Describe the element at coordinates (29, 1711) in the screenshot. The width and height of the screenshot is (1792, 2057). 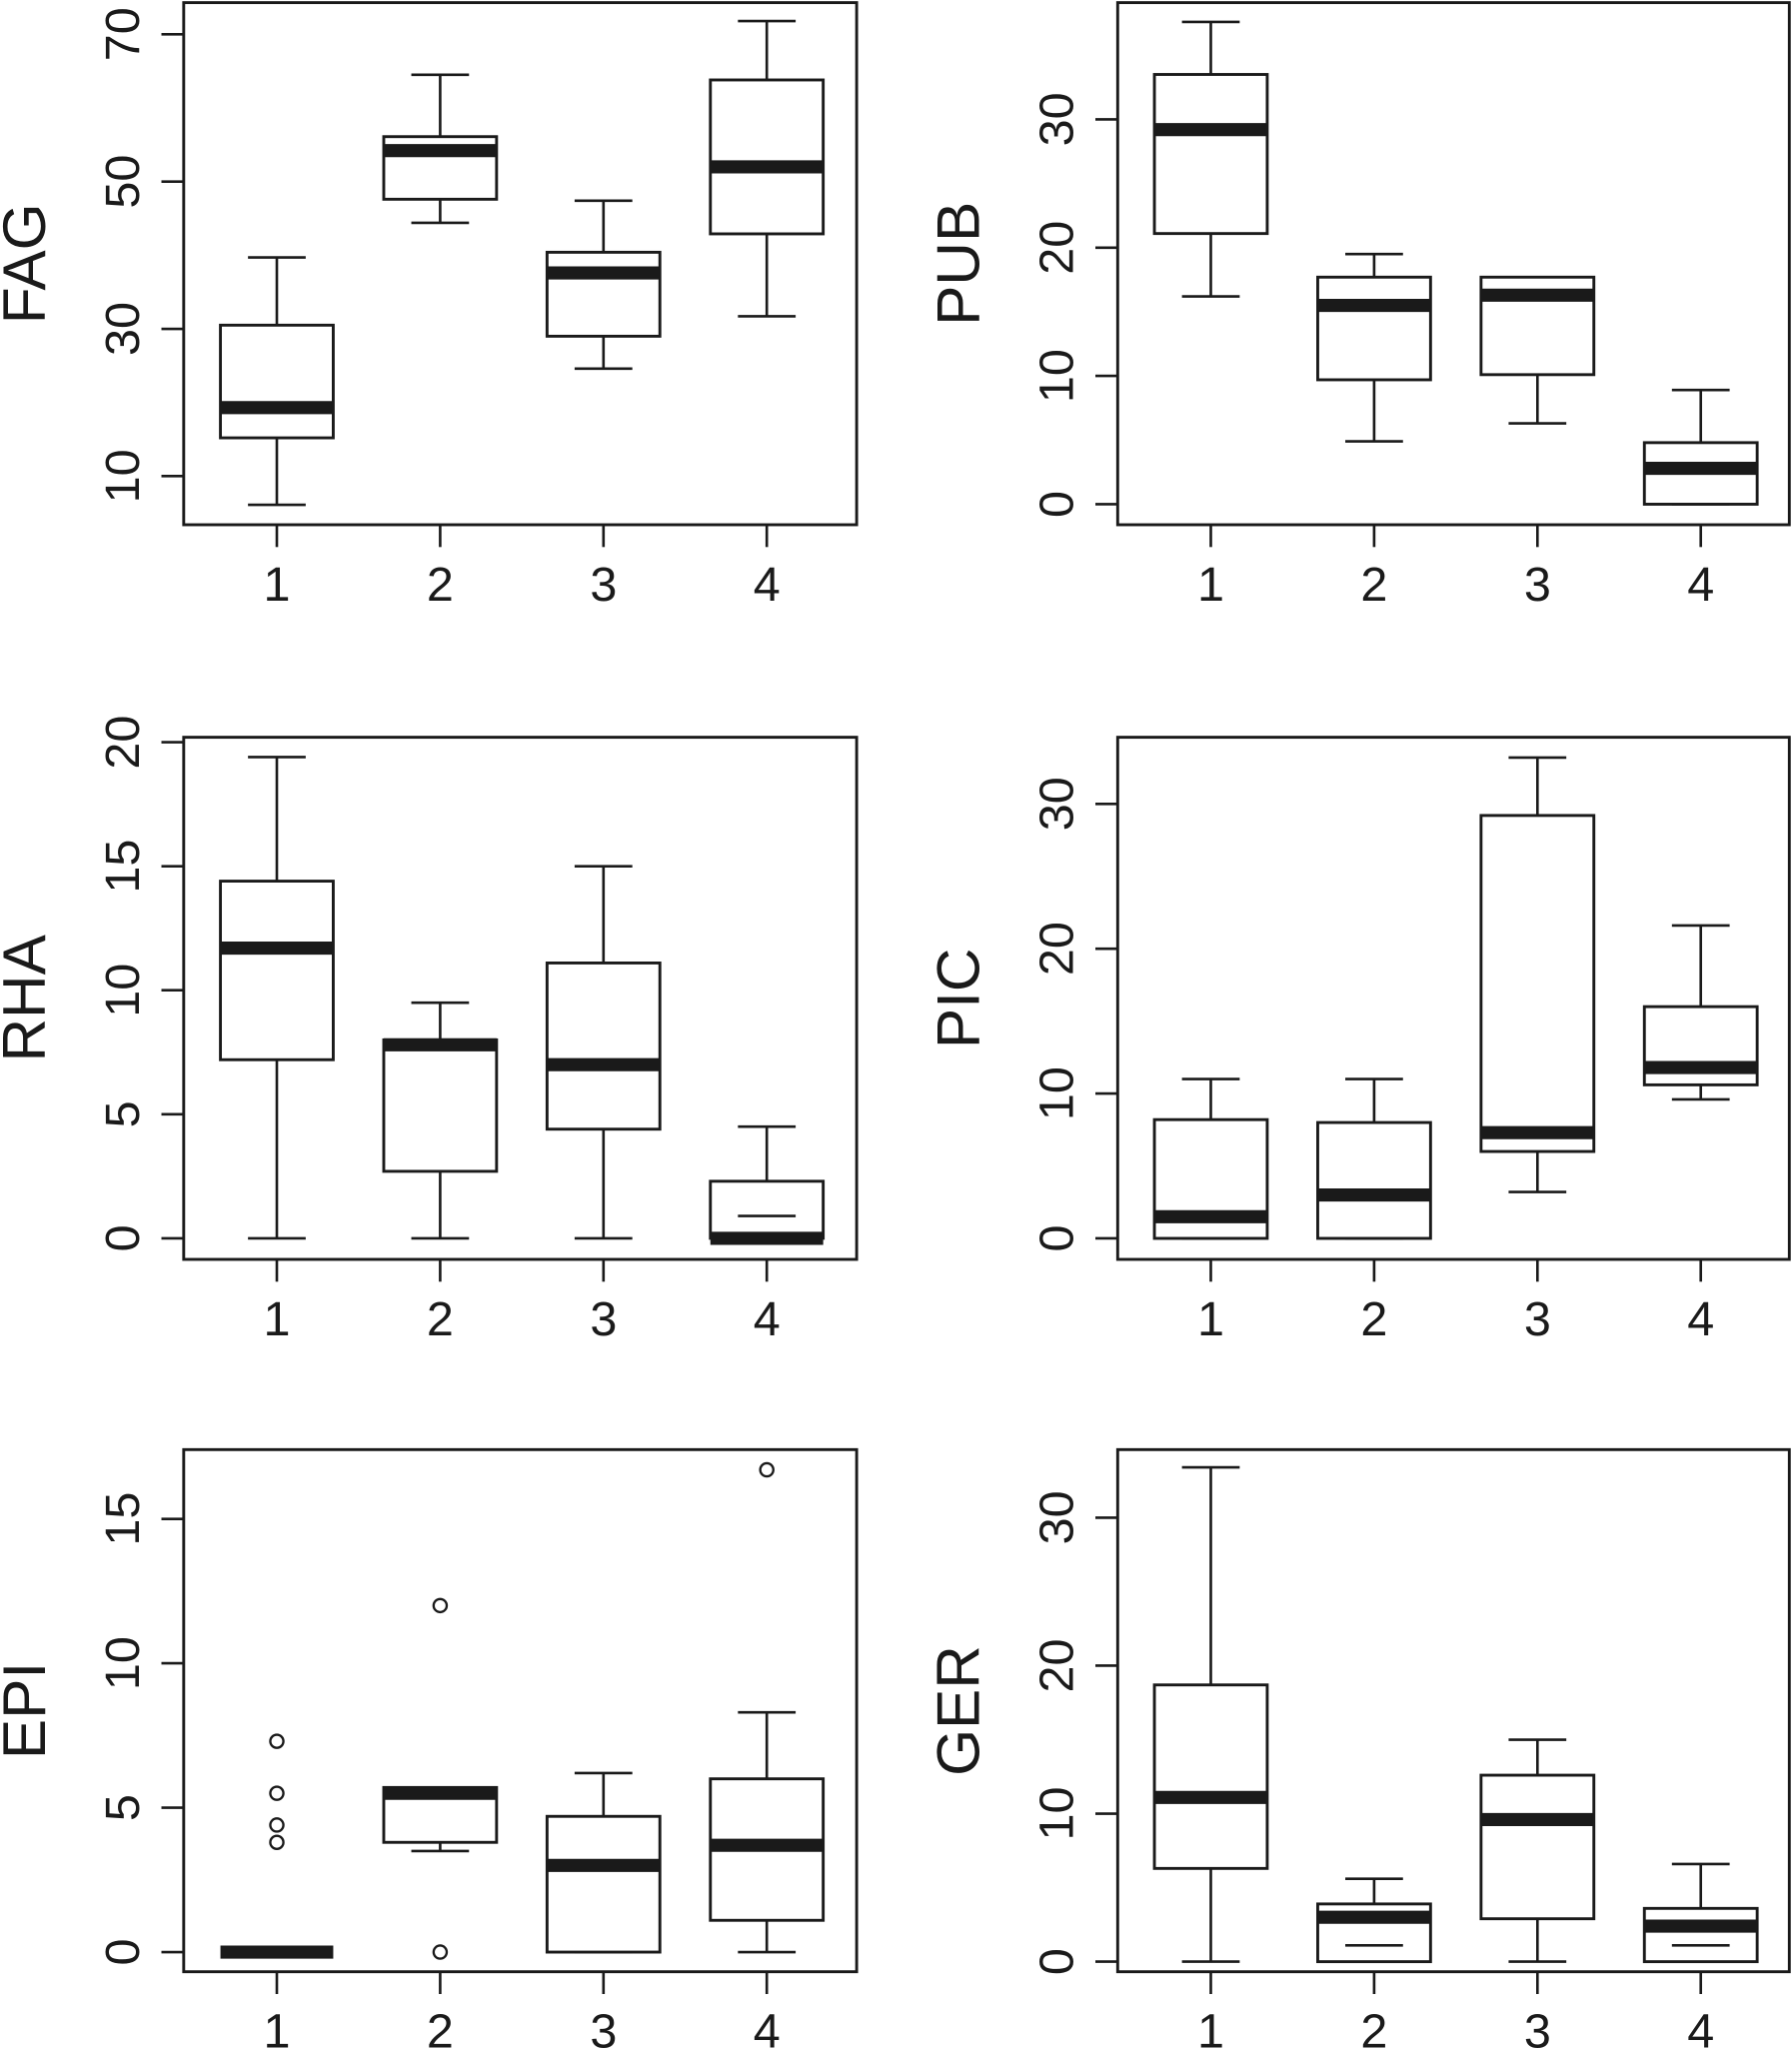
I see `y-axis-label: EPI` at that location.